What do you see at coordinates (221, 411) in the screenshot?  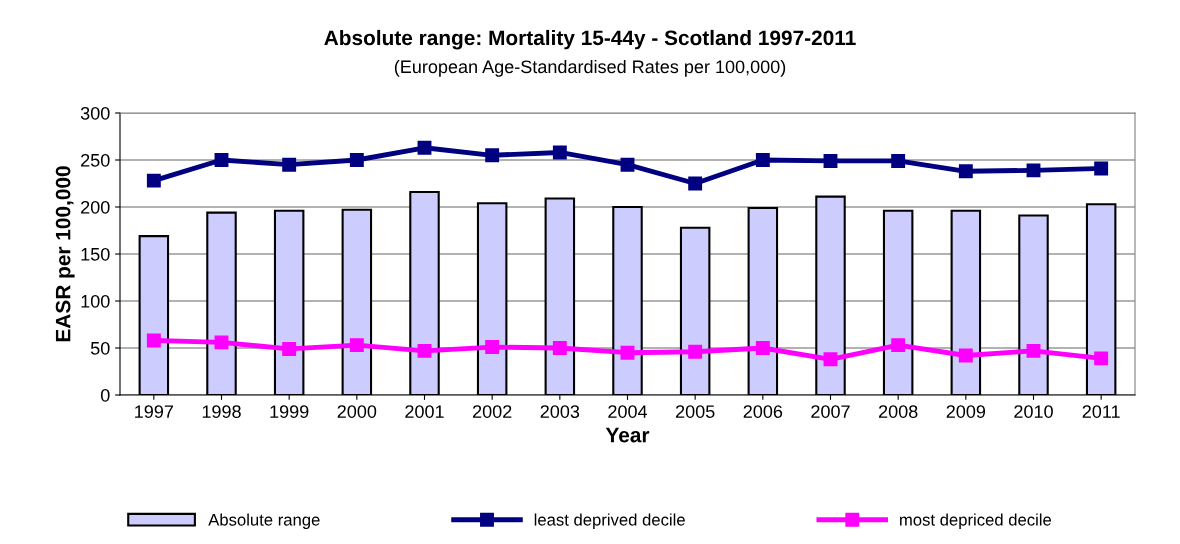 I see `x-tick-label: 1998` at bounding box center [221, 411].